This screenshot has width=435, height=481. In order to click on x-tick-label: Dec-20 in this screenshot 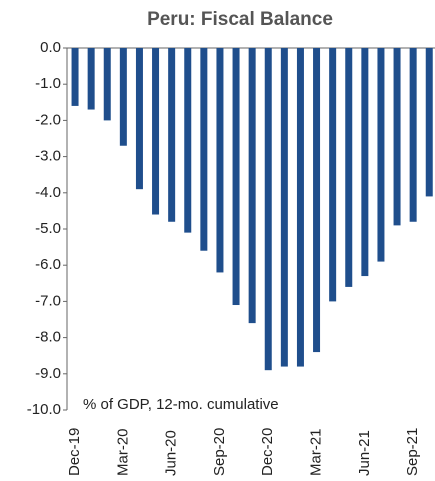, I will do `click(267, 452)`.